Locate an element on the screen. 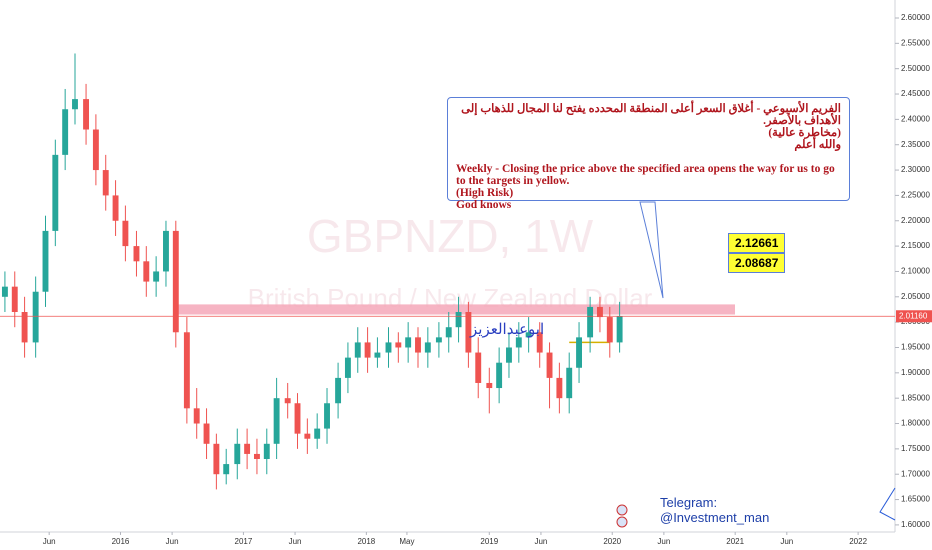 This screenshot has height=550, width=932. y-tick-label: 1.80000 is located at coordinates (915, 423).